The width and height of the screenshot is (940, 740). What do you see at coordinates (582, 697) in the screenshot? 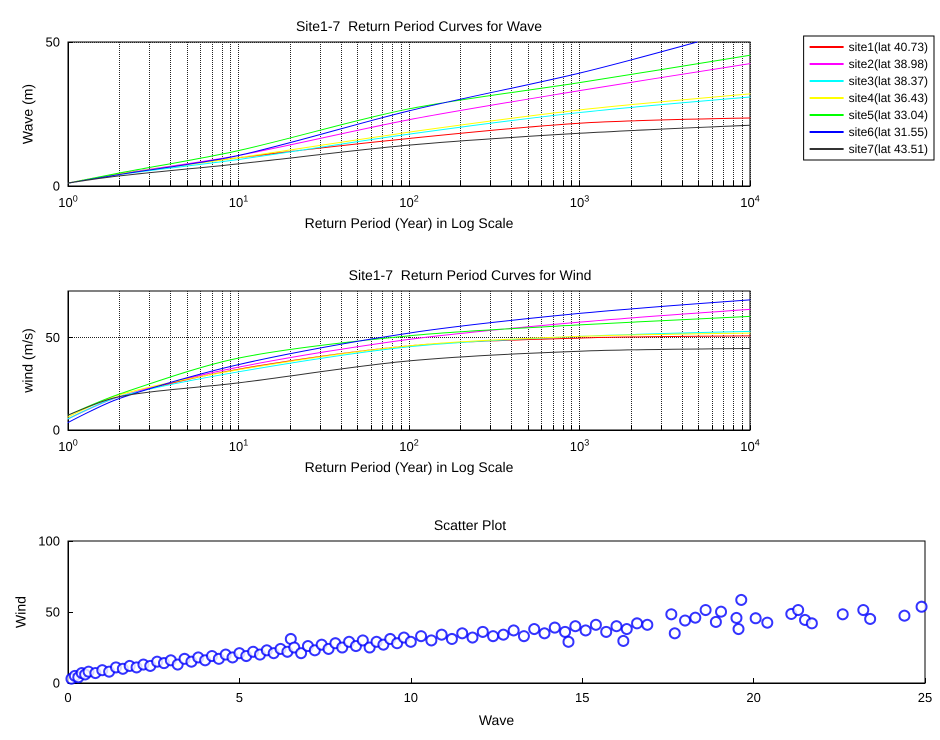
I see `x-tick-label: 15` at bounding box center [582, 697].